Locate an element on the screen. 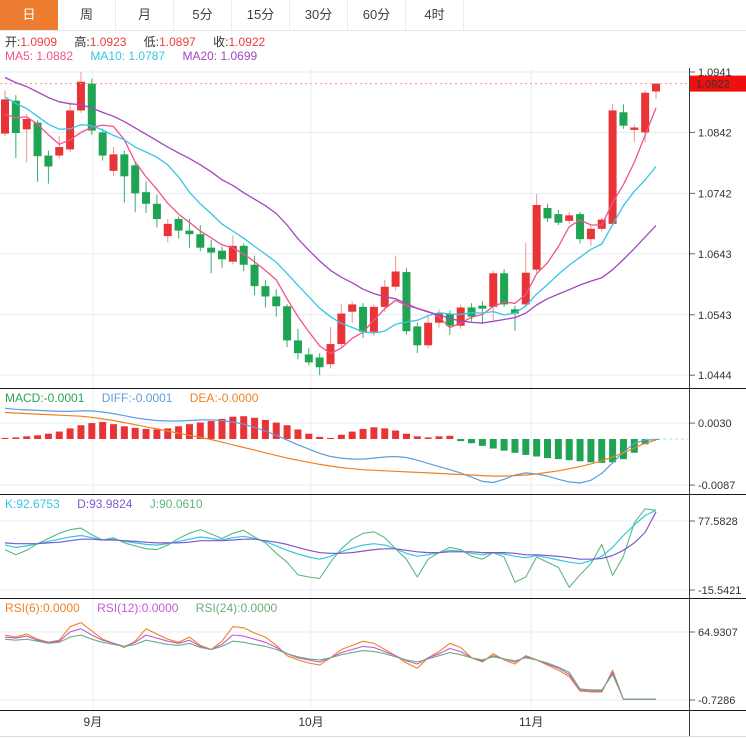 The width and height of the screenshot is (746, 738). svg-text: 1.0742 is located at coordinates (715, 194).